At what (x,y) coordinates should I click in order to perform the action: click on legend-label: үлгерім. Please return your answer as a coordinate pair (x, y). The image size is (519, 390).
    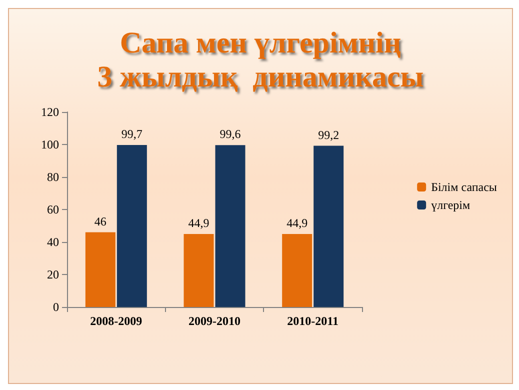
    Looking at the image, I should click on (450, 205).